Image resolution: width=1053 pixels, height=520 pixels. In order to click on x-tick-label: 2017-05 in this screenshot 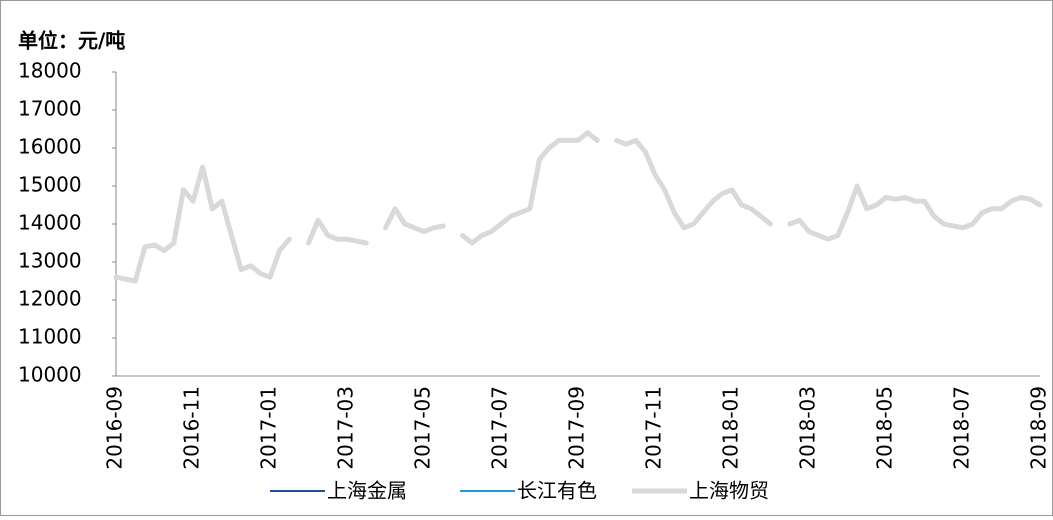, I will do `click(423, 428)`.